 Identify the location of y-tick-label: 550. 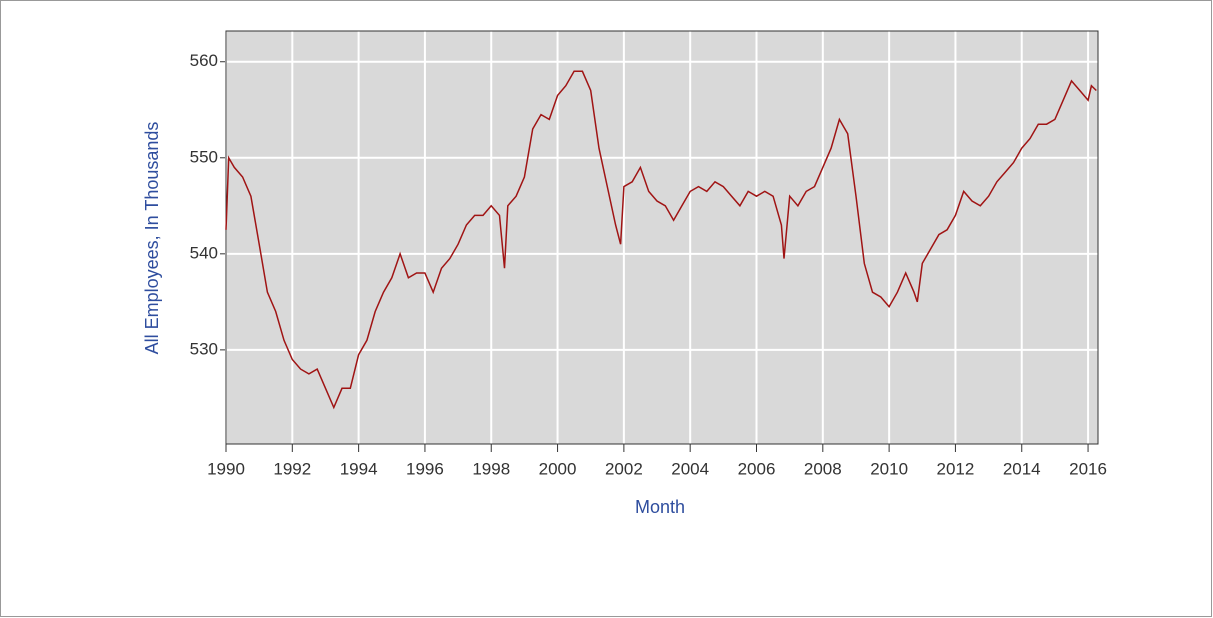
(204, 156).